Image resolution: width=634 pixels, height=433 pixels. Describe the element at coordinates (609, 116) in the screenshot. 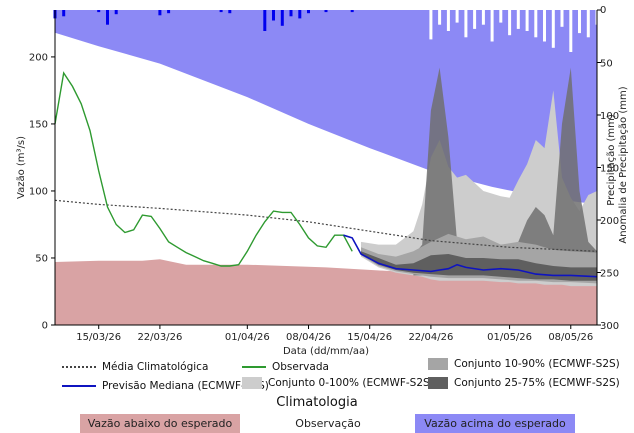

I see `right-tick-label: 100` at that location.